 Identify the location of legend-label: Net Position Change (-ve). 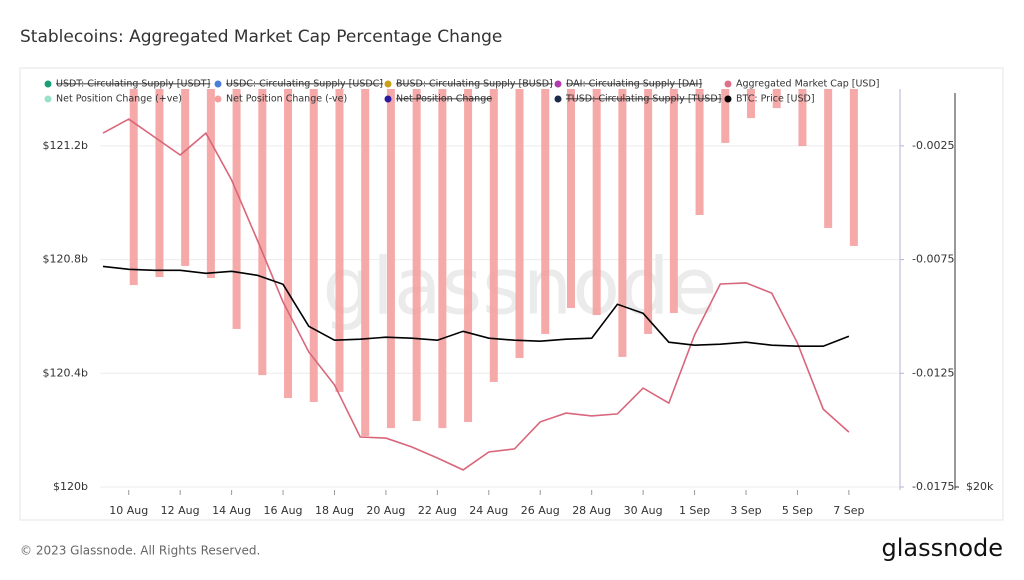
(286, 99).